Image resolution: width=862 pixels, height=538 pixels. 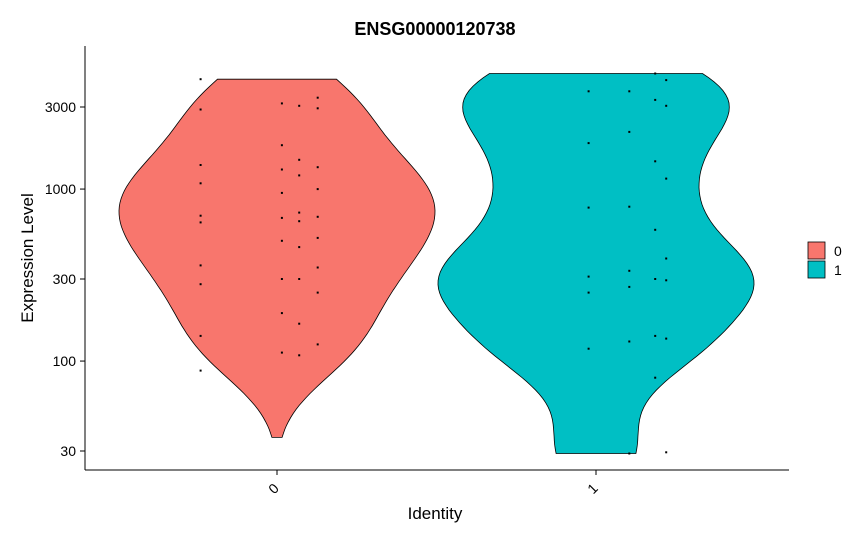 What do you see at coordinates (60, 189) in the screenshot?
I see `y-tick-label: 1000` at bounding box center [60, 189].